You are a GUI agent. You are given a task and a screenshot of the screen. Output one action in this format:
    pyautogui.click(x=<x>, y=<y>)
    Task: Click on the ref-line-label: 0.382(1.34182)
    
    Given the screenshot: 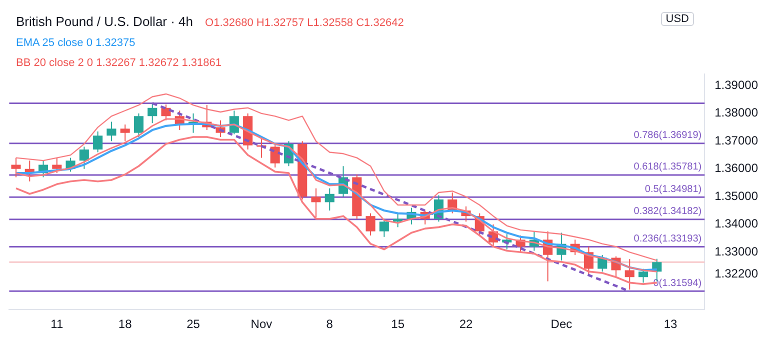 What is the action you would take?
    pyautogui.click(x=668, y=212)
    